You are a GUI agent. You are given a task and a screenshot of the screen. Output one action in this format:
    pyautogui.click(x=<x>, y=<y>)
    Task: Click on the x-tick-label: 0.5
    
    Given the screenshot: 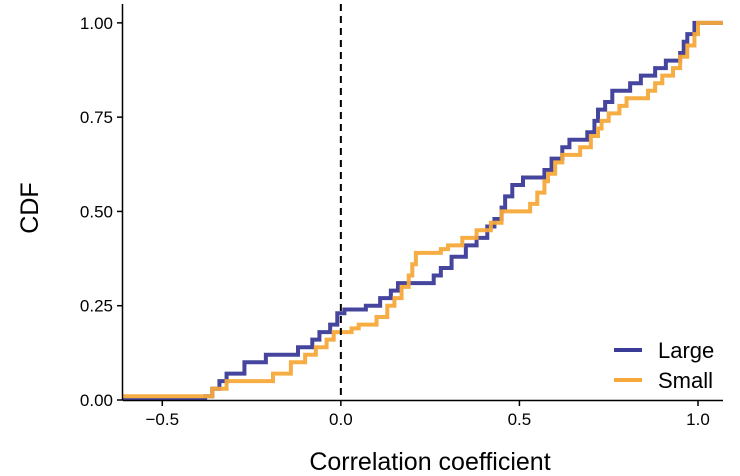 What is the action you would take?
    pyautogui.click(x=520, y=419)
    